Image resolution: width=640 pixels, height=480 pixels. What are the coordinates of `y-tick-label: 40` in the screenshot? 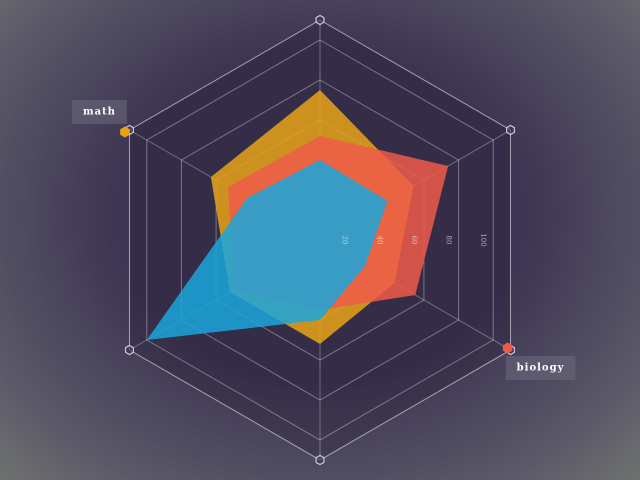 It's located at (379, 240).